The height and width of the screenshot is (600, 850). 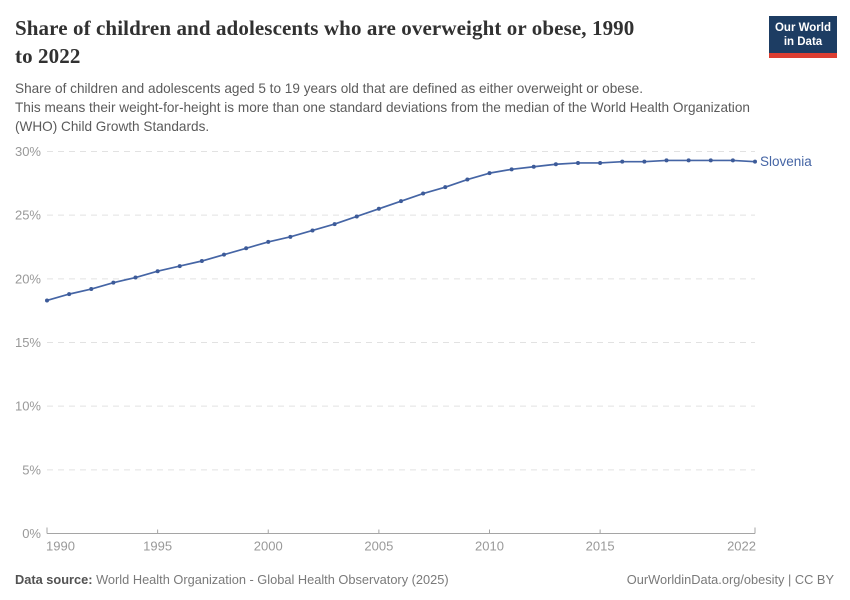 What do you see at coordinates (112, 126) in the screenshot?
I see `subtitle-line: (WHO) Child Growth Standards.` at bounding box center [112, 126].